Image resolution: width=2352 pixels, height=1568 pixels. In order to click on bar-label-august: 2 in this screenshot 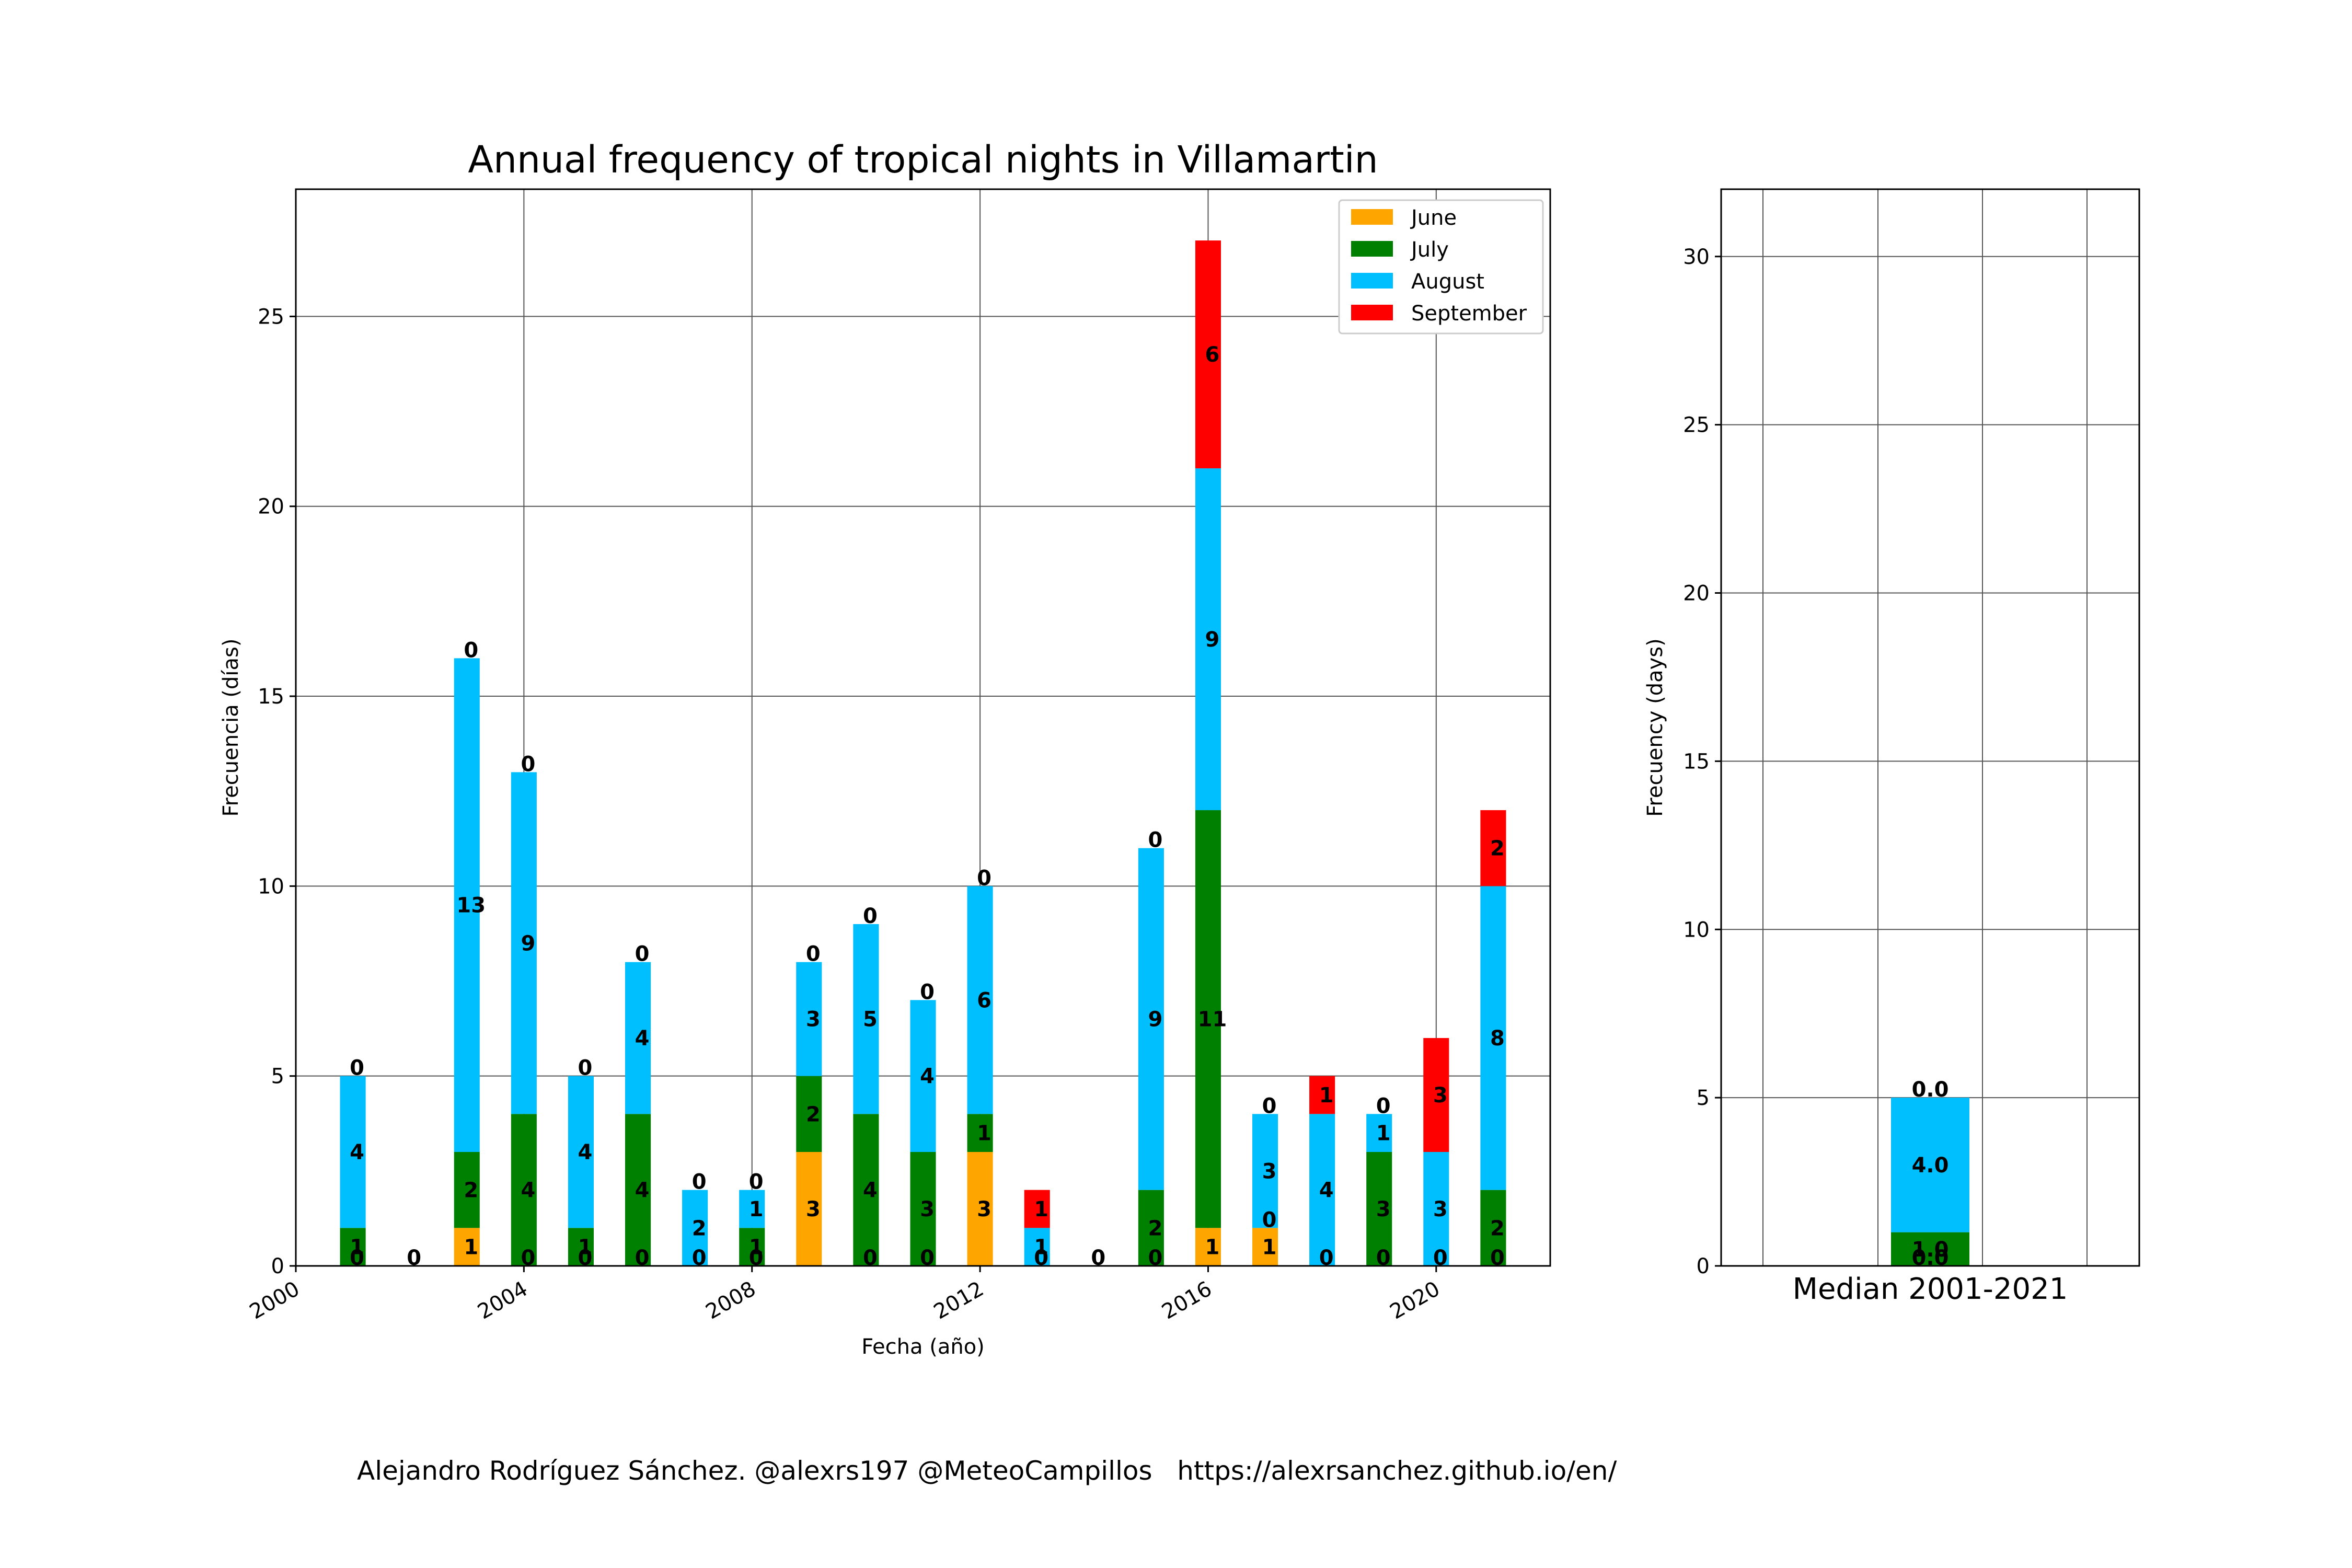, I will do `click(699, 1228)`.